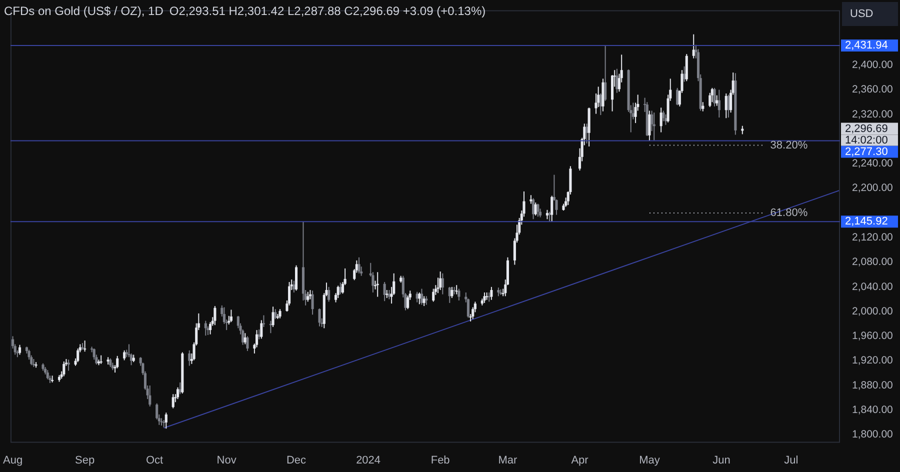 Image resolution: width=900 pixels, height=472 pixels. Describe the element at coordinates (327, 11) in the screenshot. I see `chart-subtitle: O2,293.51 H2,301.42 L2,287.88 C2,296.69 +3.09 (+0.13%)` at that location.